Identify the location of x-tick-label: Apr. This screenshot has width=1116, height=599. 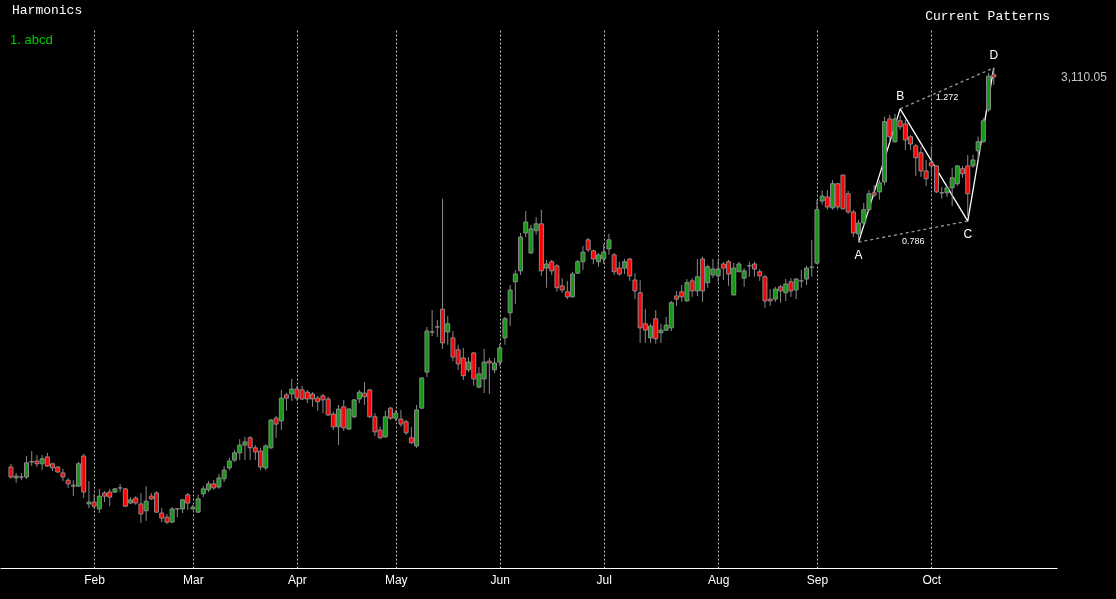
(297, 579).